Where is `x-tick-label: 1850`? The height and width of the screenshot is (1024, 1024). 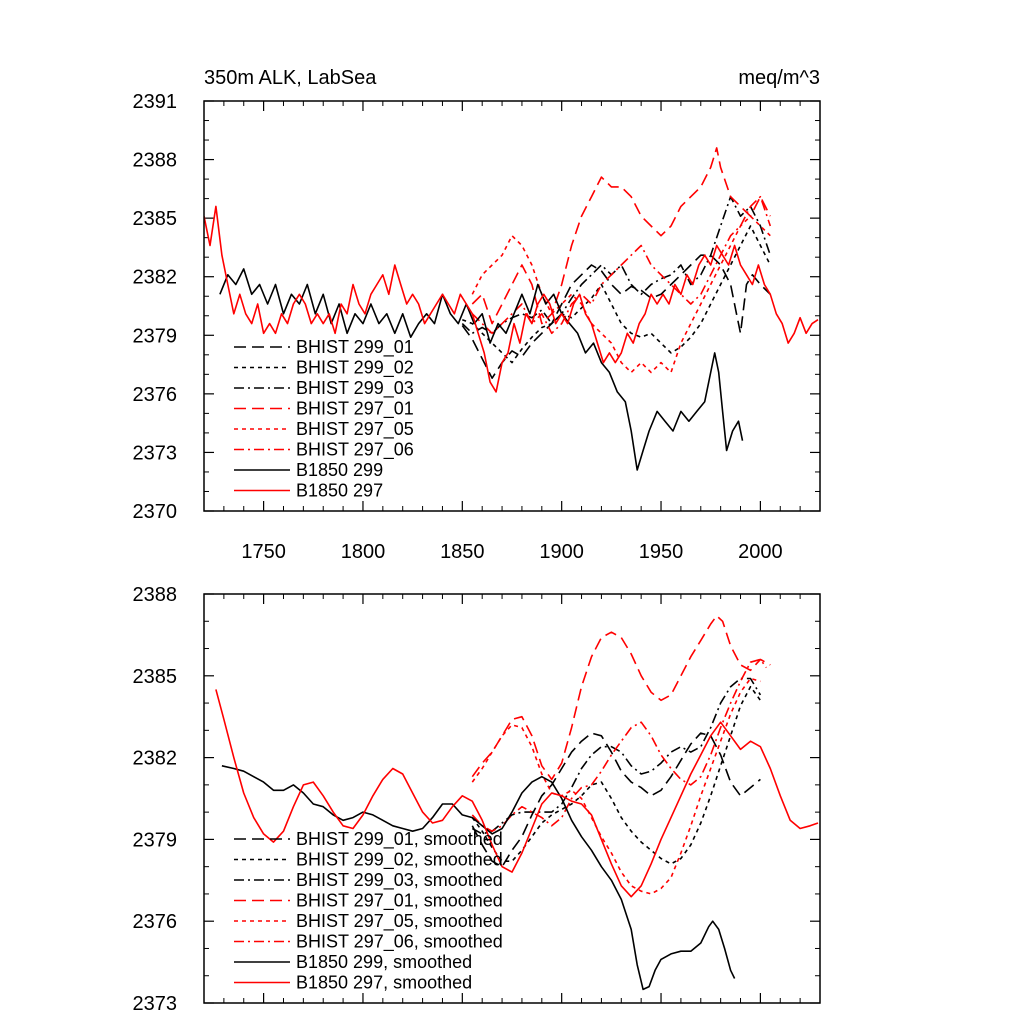
x-tick-label: 1850 is located at coordinates (462, 552).